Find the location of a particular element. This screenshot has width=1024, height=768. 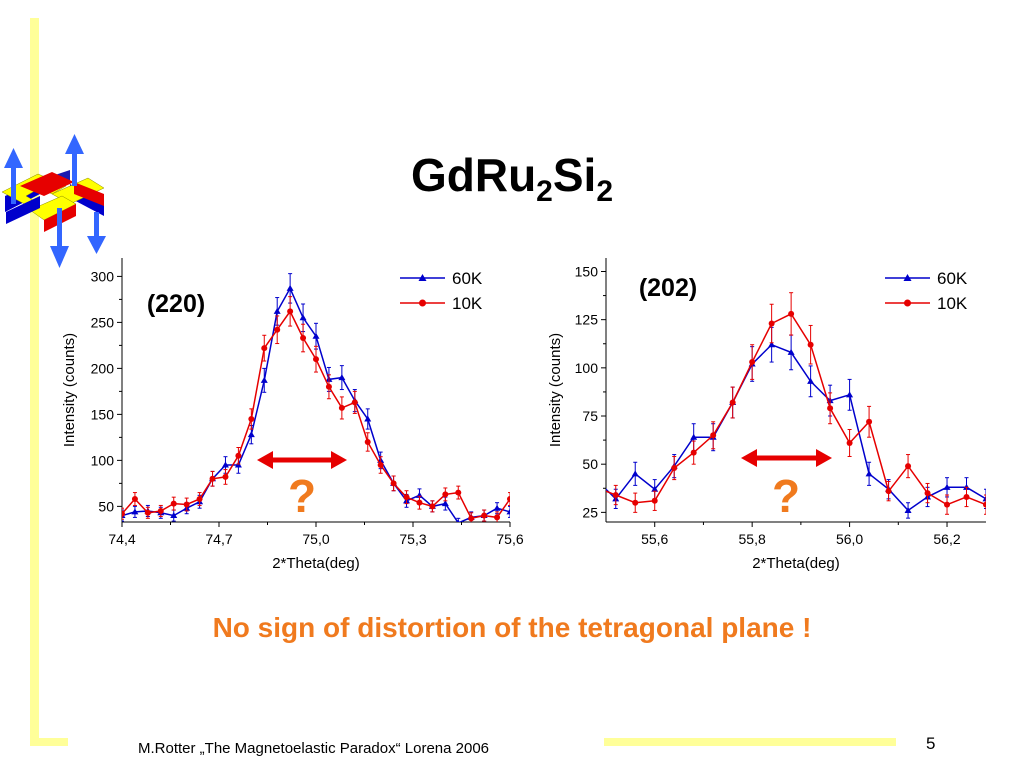

double-arrow-right-head is located at coordinates (339, 460).